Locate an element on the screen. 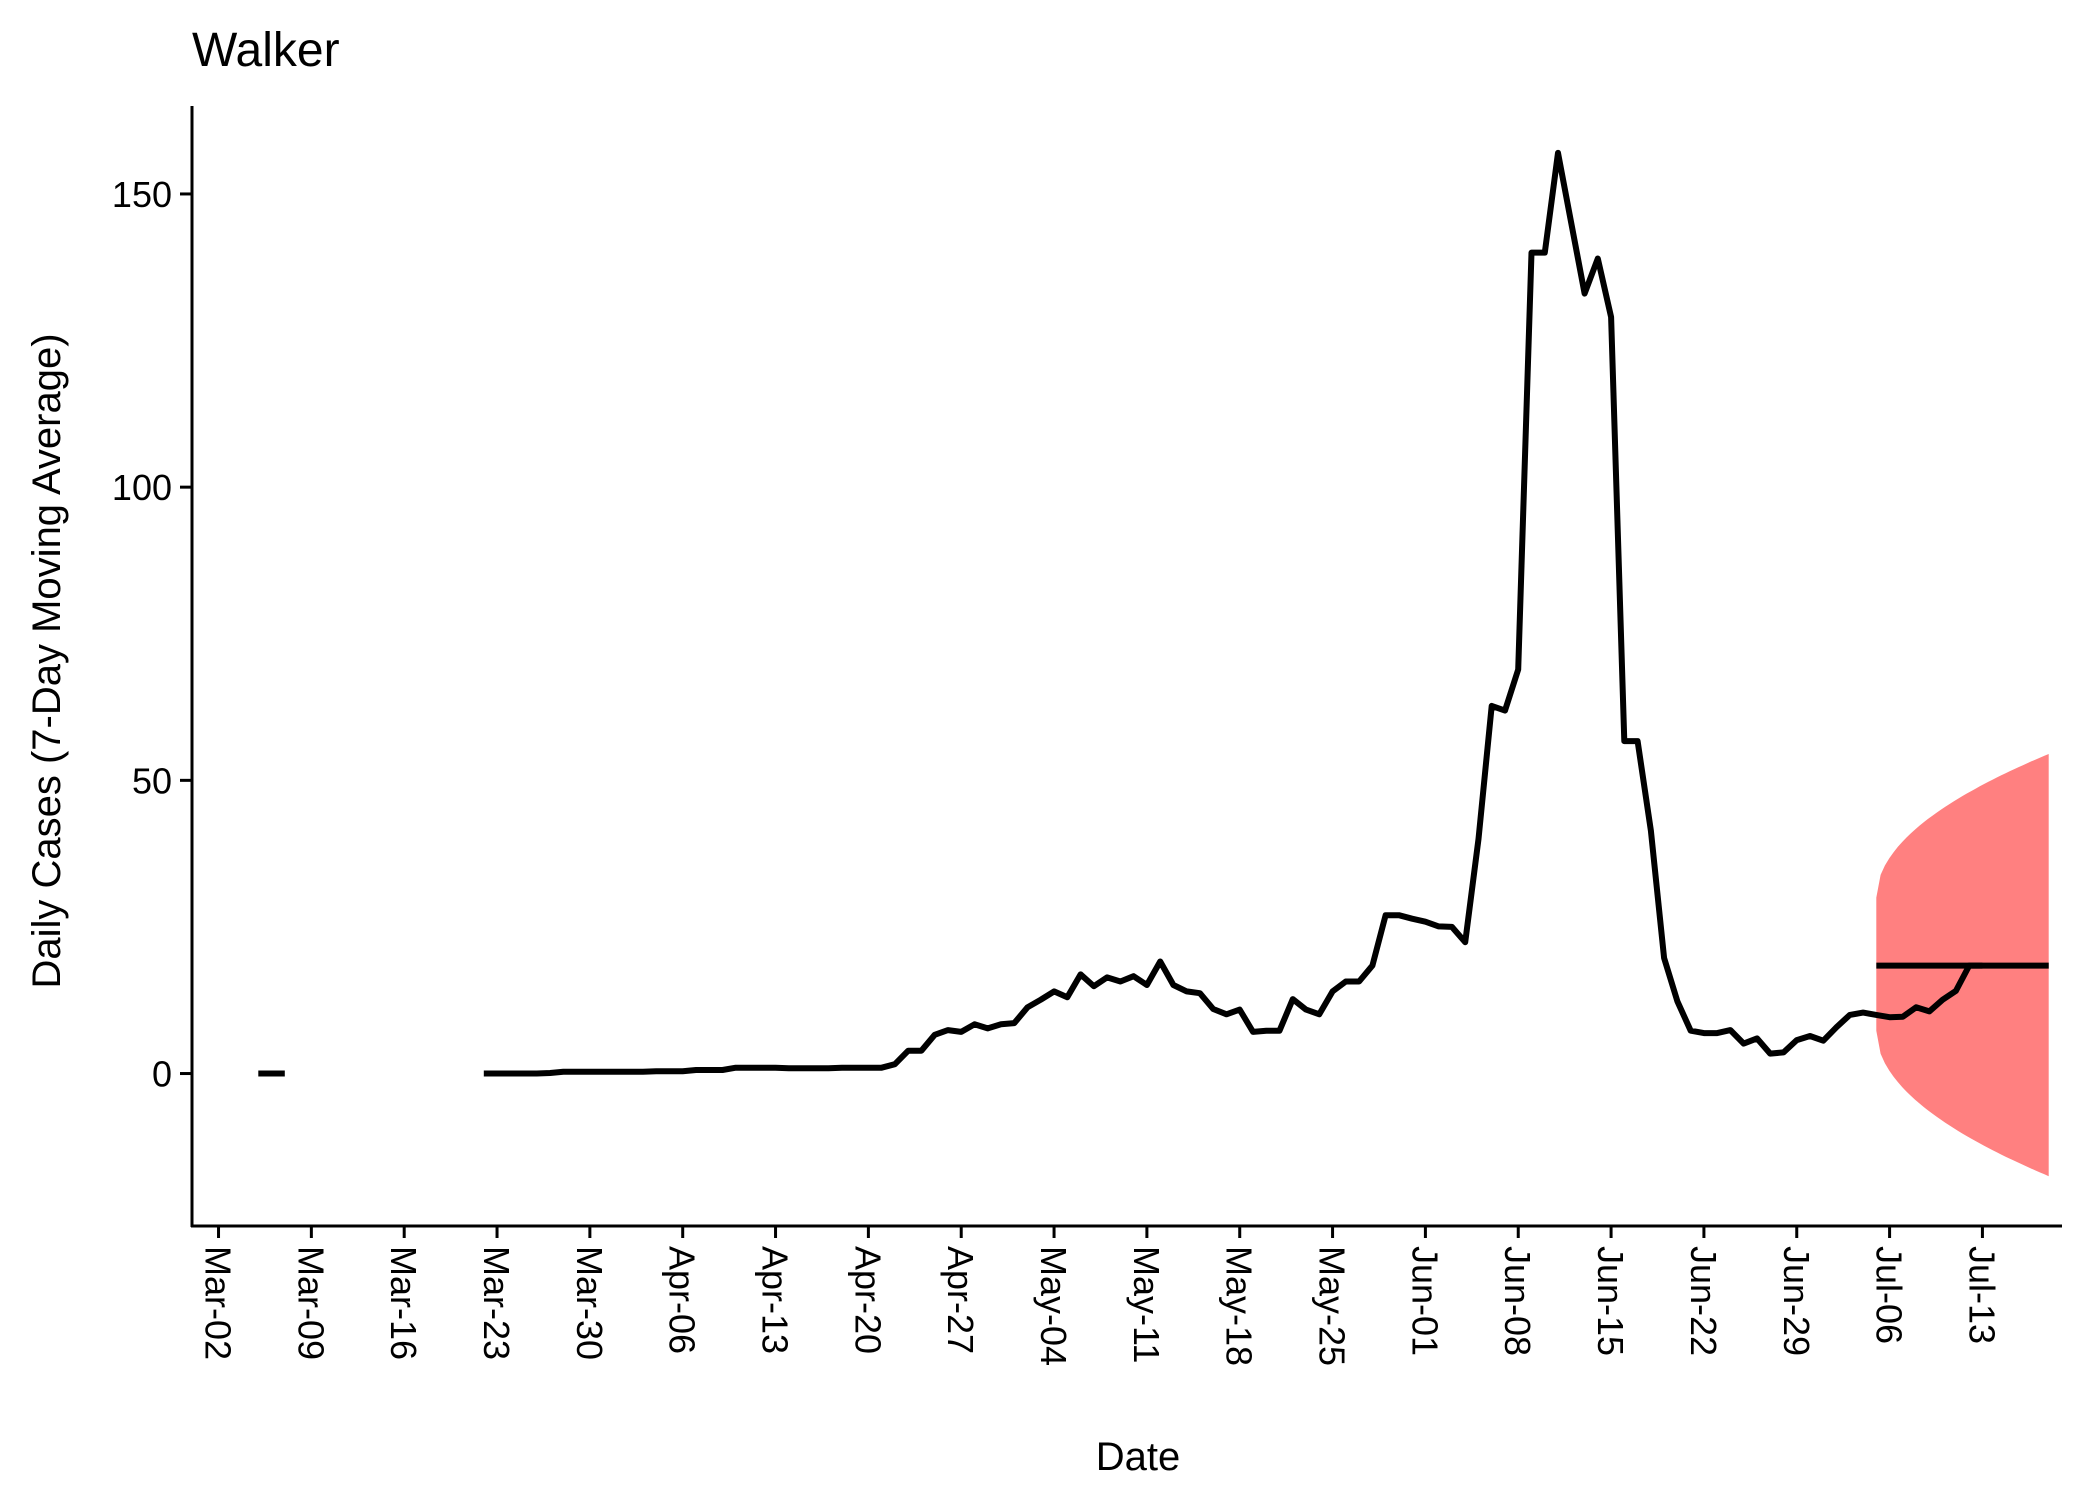  x-tick-label: Jul-13 is located at coordinates (1981, 1295).